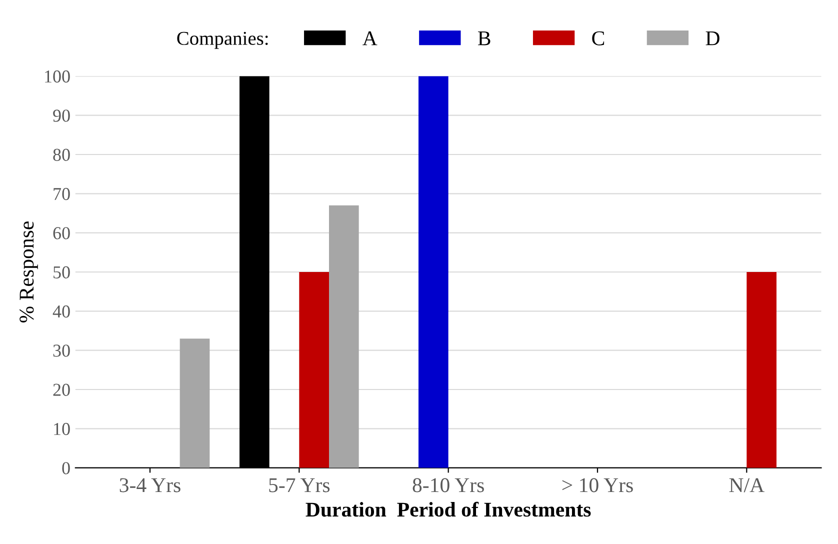 This screenshot has height=544, width=838. What do you see at coordinates (598, 38) in the screenshot?
I see `legend-label: C` at bounding box center [598, 38].